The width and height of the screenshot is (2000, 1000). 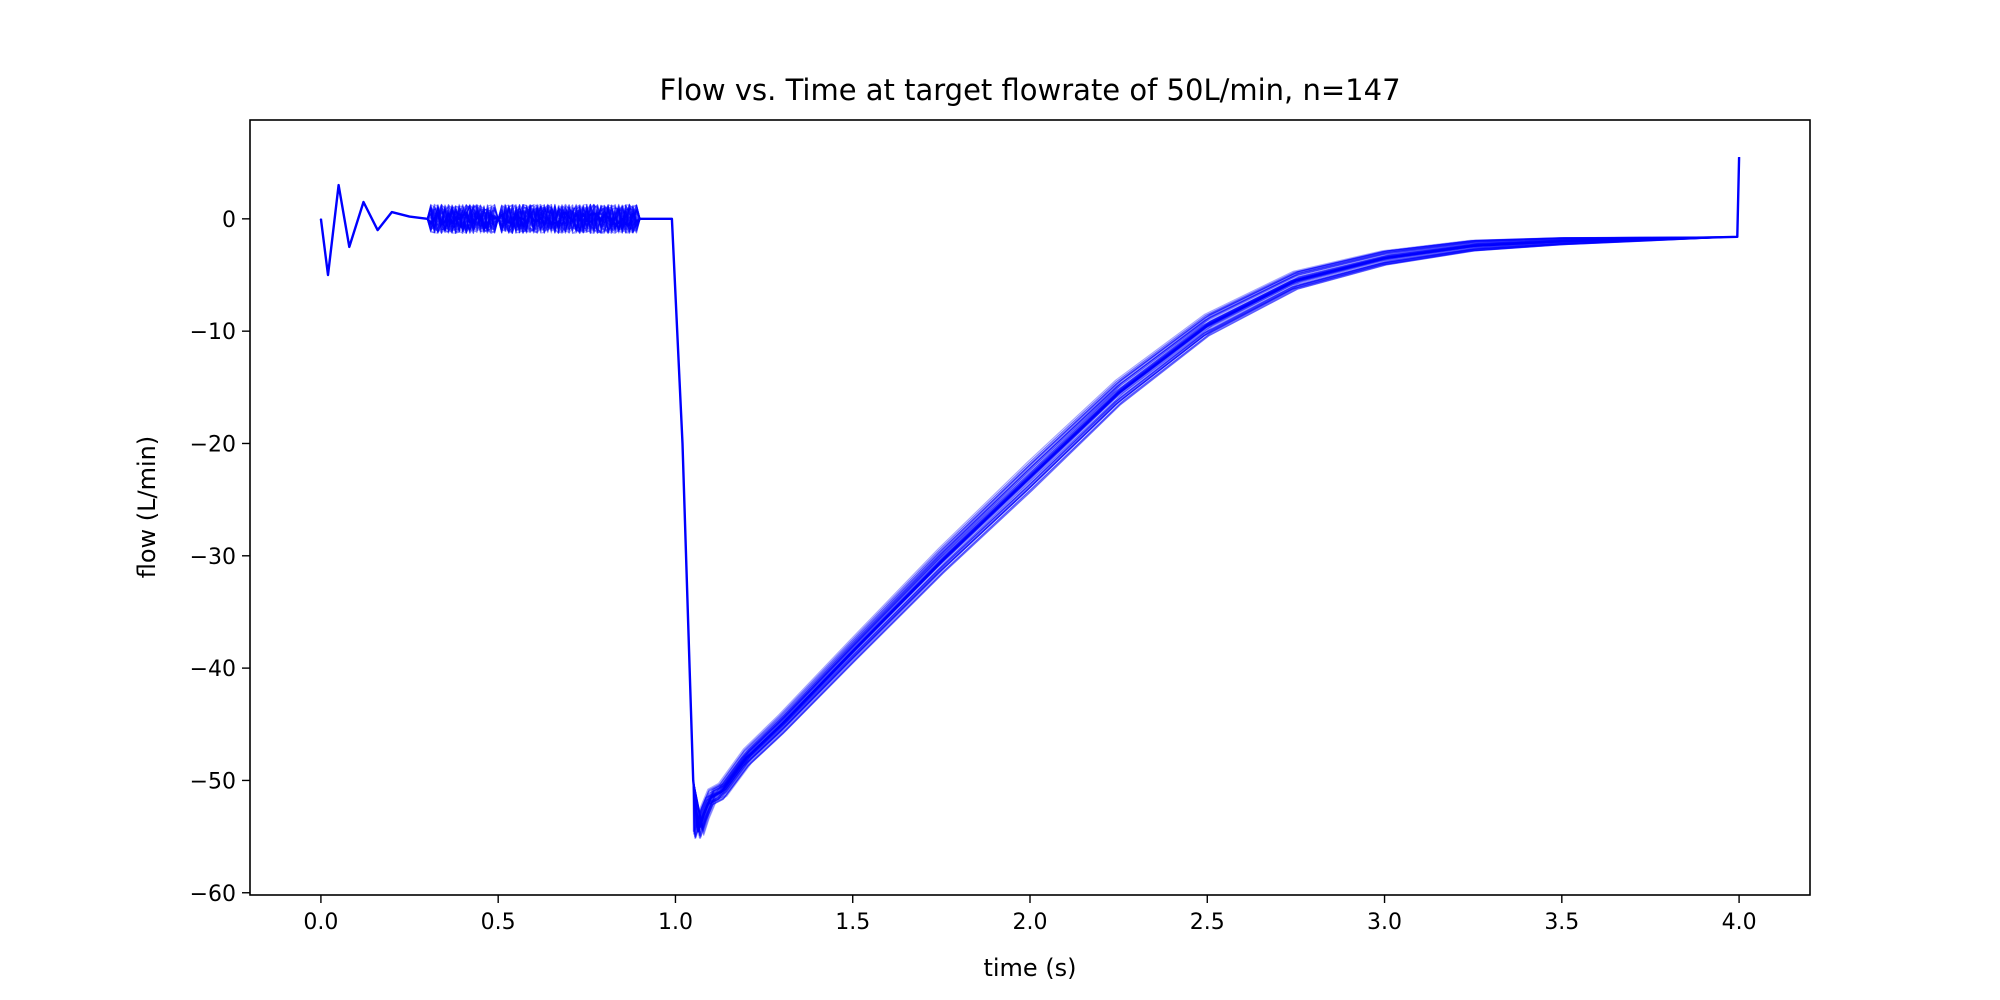 I want to click on y-tick-label: 0, so click(x=229, y=220).